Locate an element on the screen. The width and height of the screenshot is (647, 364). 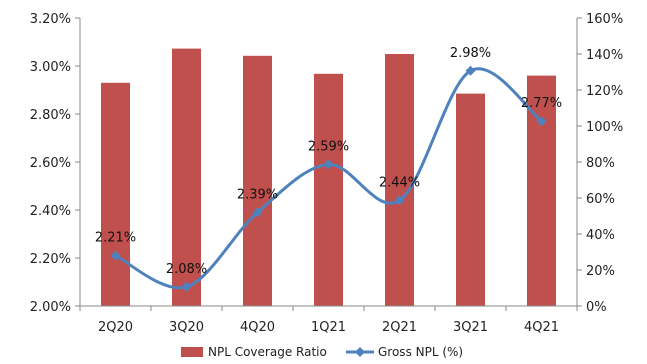
left-tick-label: 2.40% is located at coordinates (50, 211).